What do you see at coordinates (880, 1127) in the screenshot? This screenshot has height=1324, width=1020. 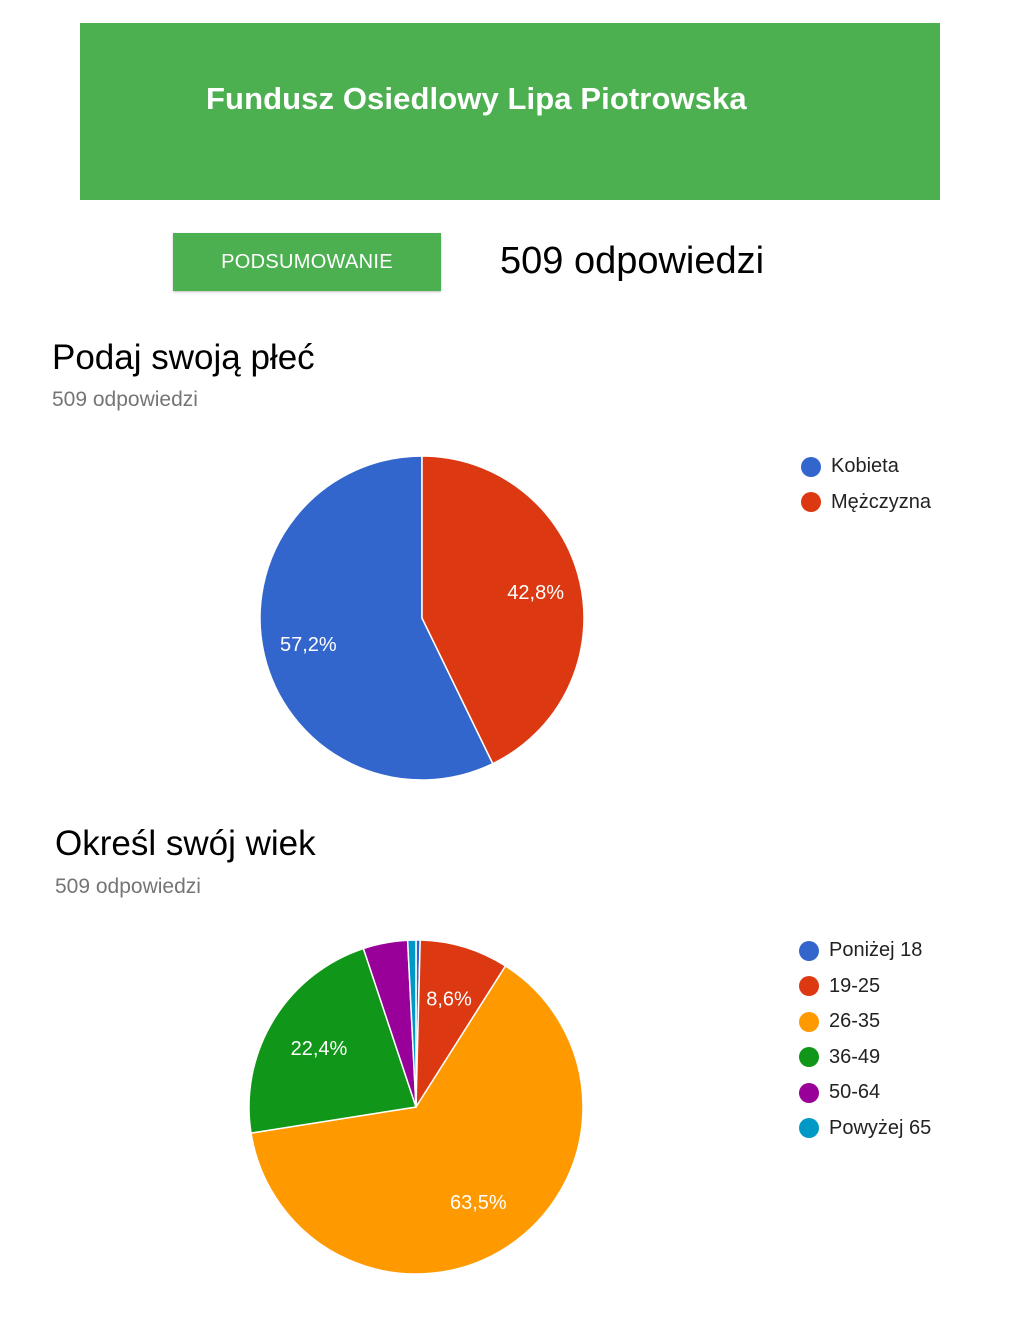 I see `legend-label: Powyżej 65` at bounding box center [880, 1127].